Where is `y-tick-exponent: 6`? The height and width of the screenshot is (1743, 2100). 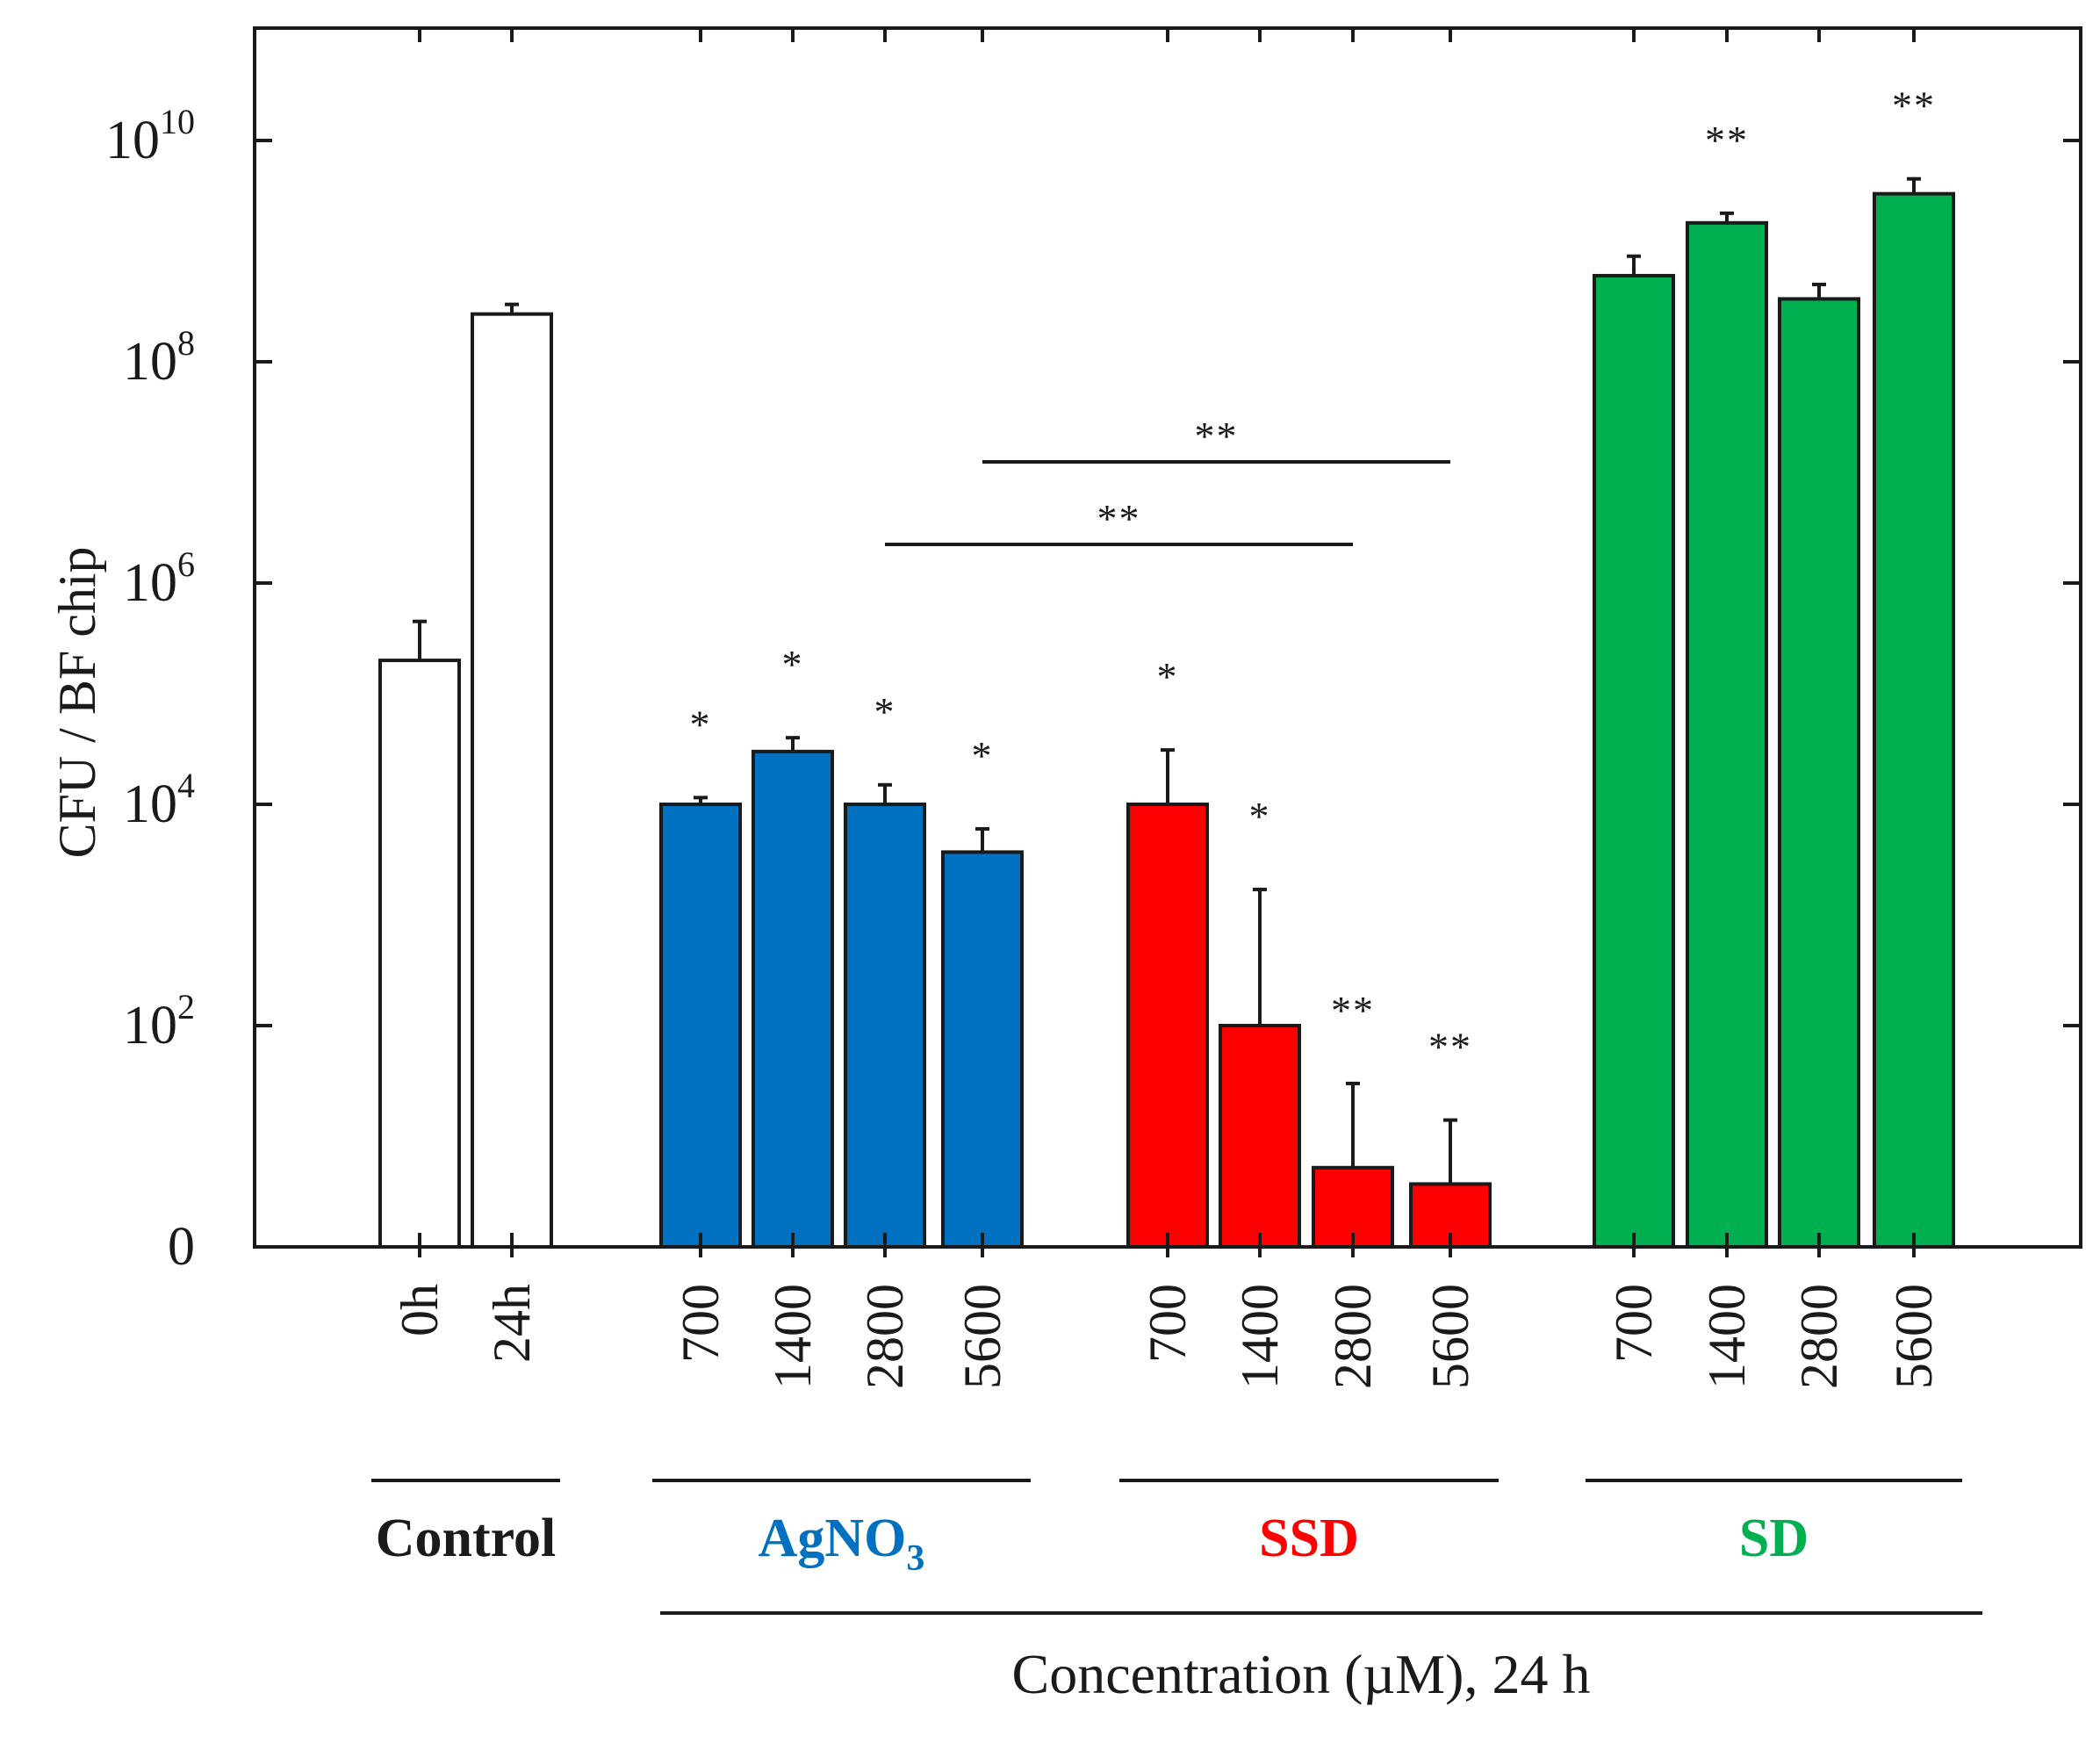 y-tick-exponent: 6 is located at coordinates (186, 564).